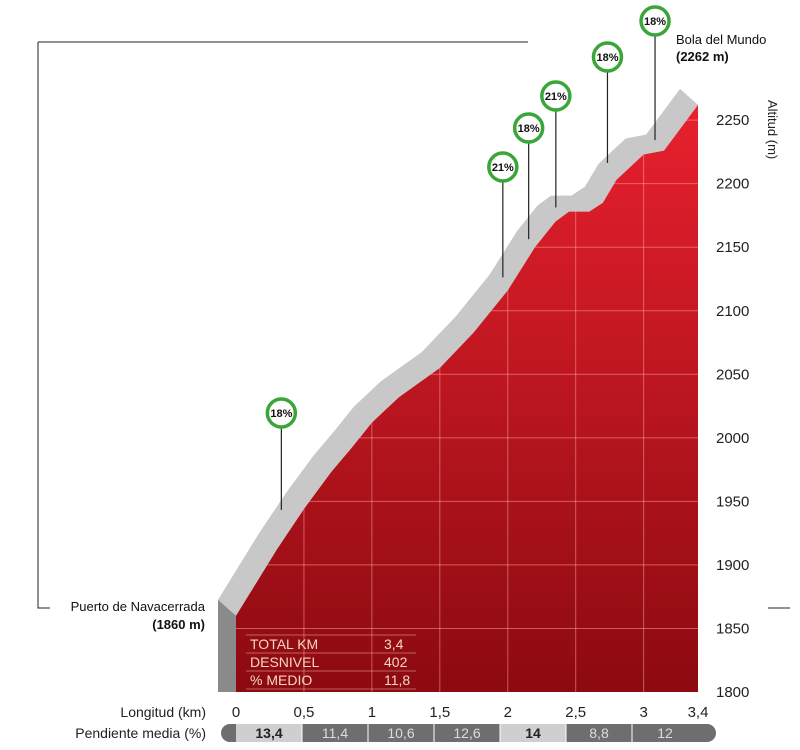 This screenshot has height=750, width=800. I want to click on gradient-segment-label: 12, so click(665, 733).